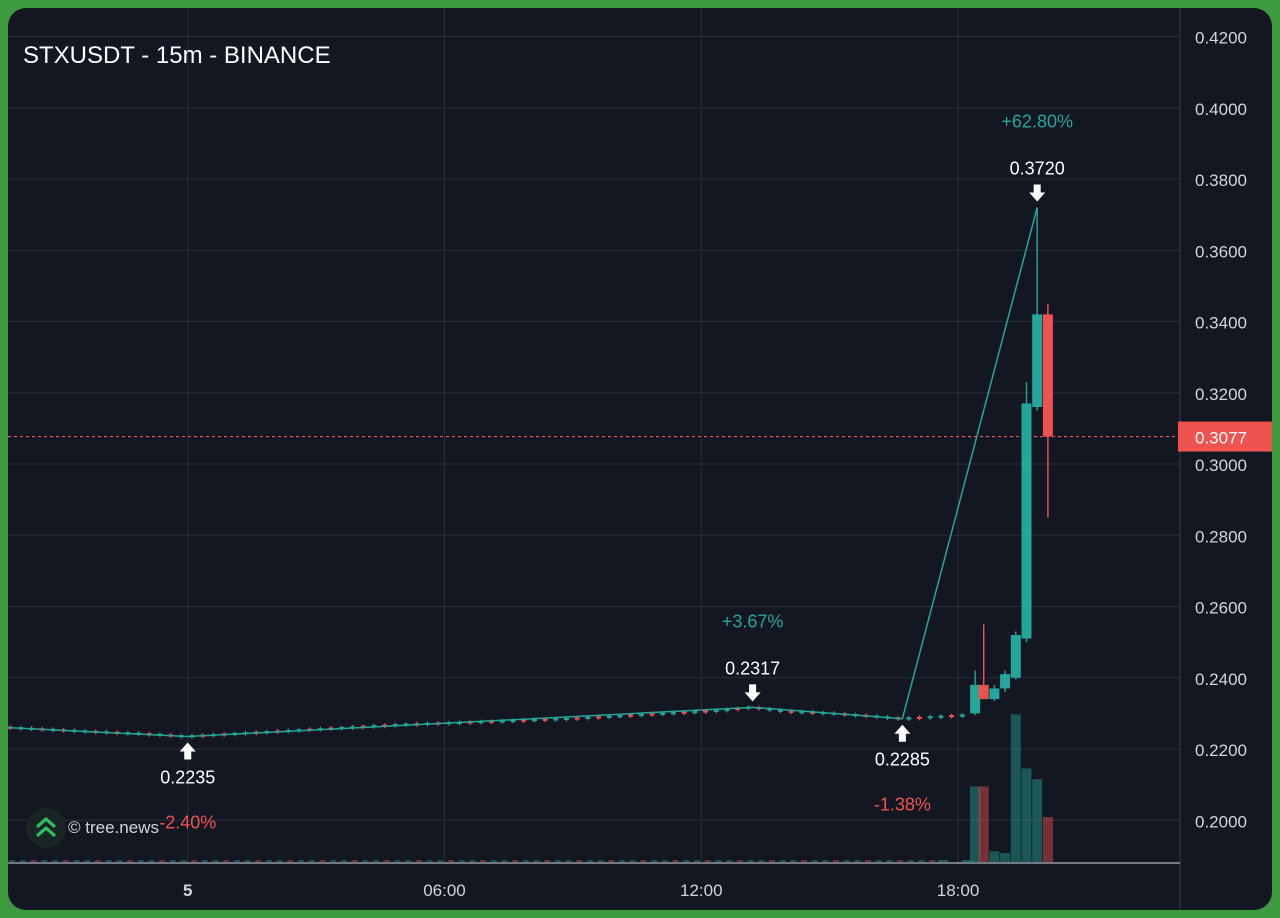 The width and height of the screenshot is (1280, 918). Describe the element at coordinates (187, 823) in the screenshot. I see `percent-change-label: -2.40%` at that location.